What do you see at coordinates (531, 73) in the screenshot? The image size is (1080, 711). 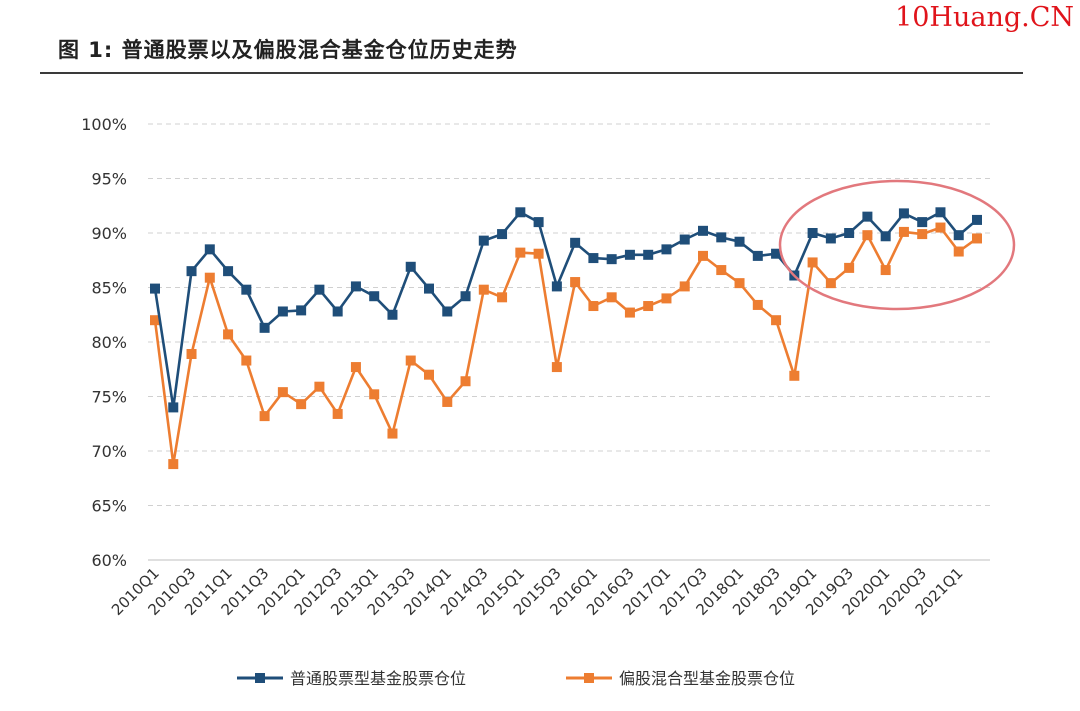 I see `title-divider` at bounding box center [531, 73].